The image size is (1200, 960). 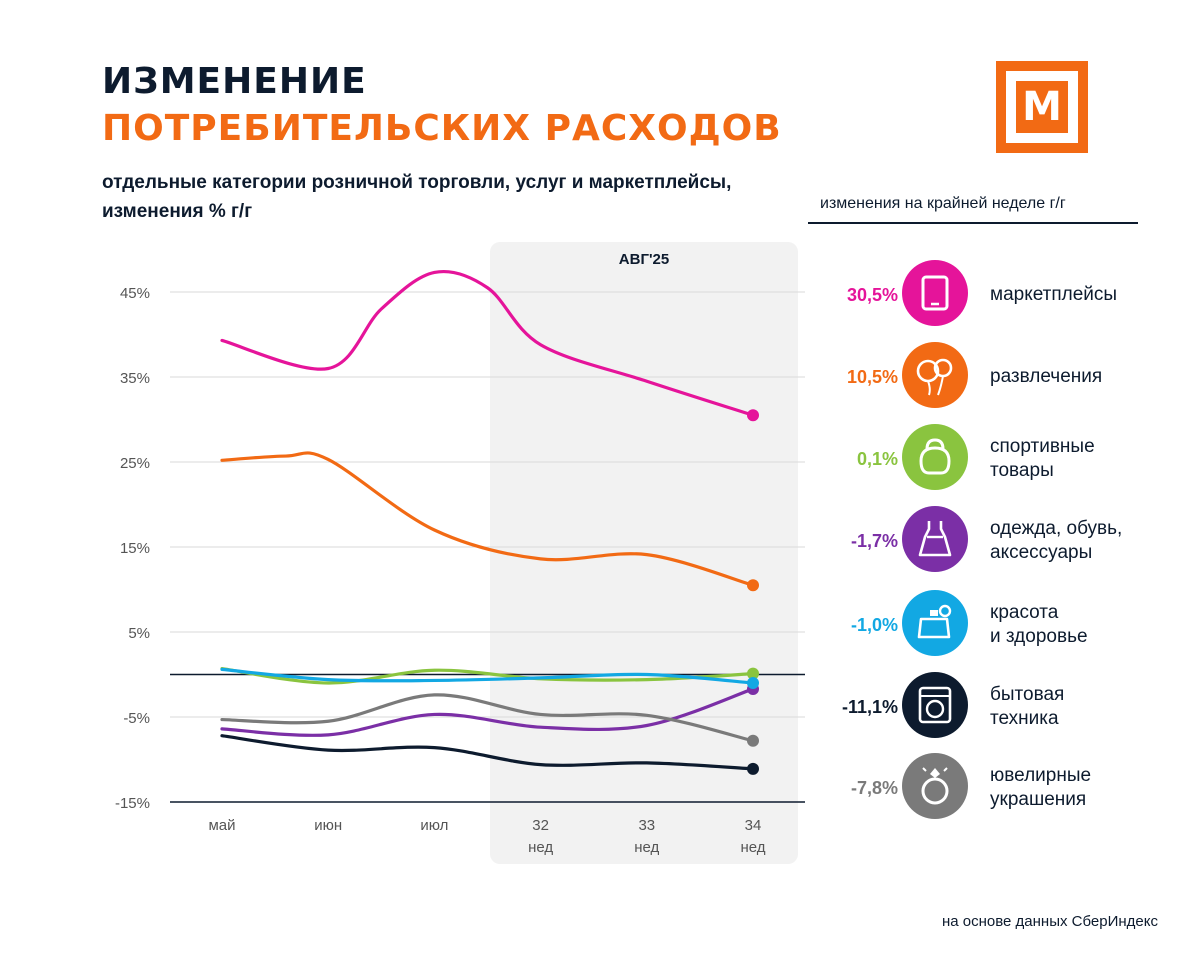 I want to click on legend-item: 10,5% развлечения, so click(x=980, y=377).